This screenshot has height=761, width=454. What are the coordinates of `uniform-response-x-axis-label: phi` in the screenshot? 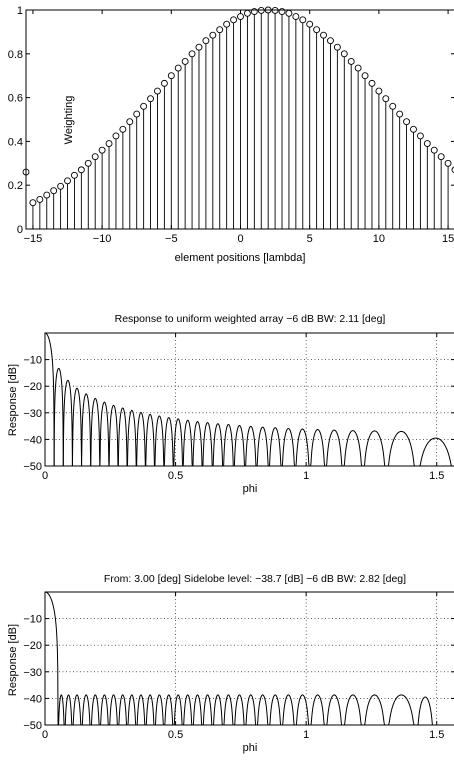 It's located at (250, 489).